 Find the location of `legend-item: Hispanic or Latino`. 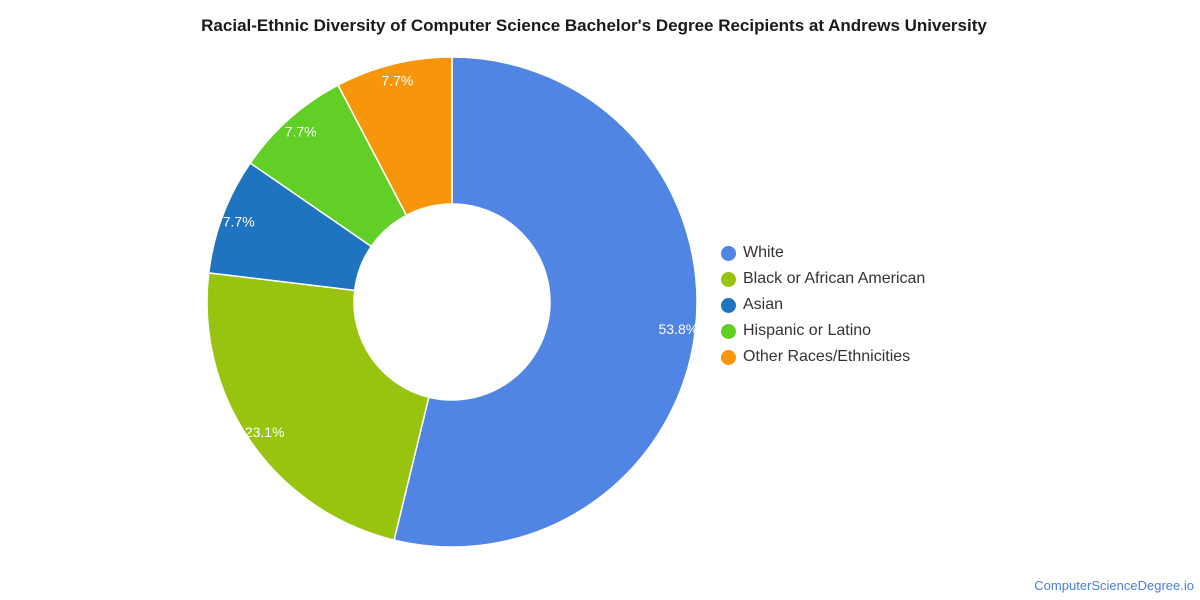

legend-item: Hispanic or Latino is located at coordinates (823, 331).